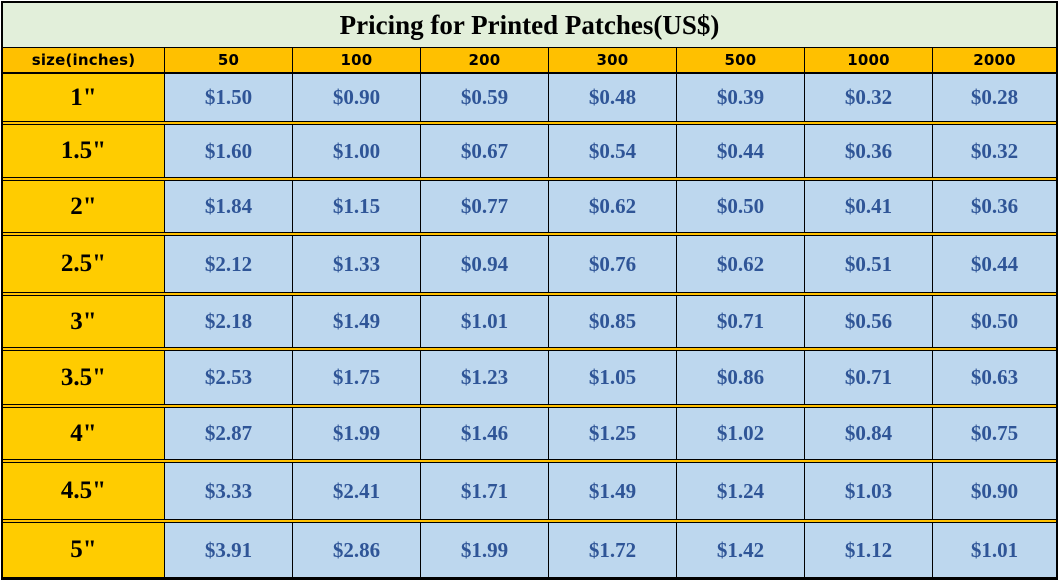 The image size is (1061, 582). I want to click on price-cell: $0.54, so click(613, 151).